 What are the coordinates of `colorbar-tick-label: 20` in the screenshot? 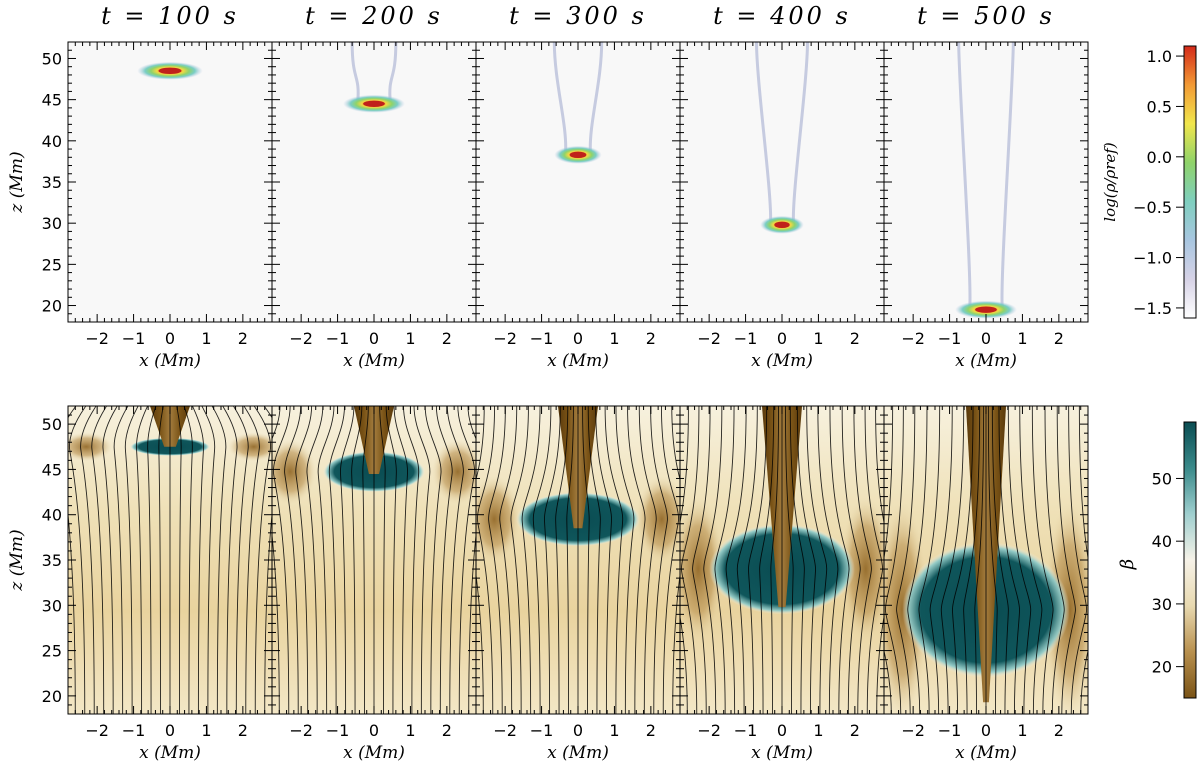 It's located at (1162, 667).